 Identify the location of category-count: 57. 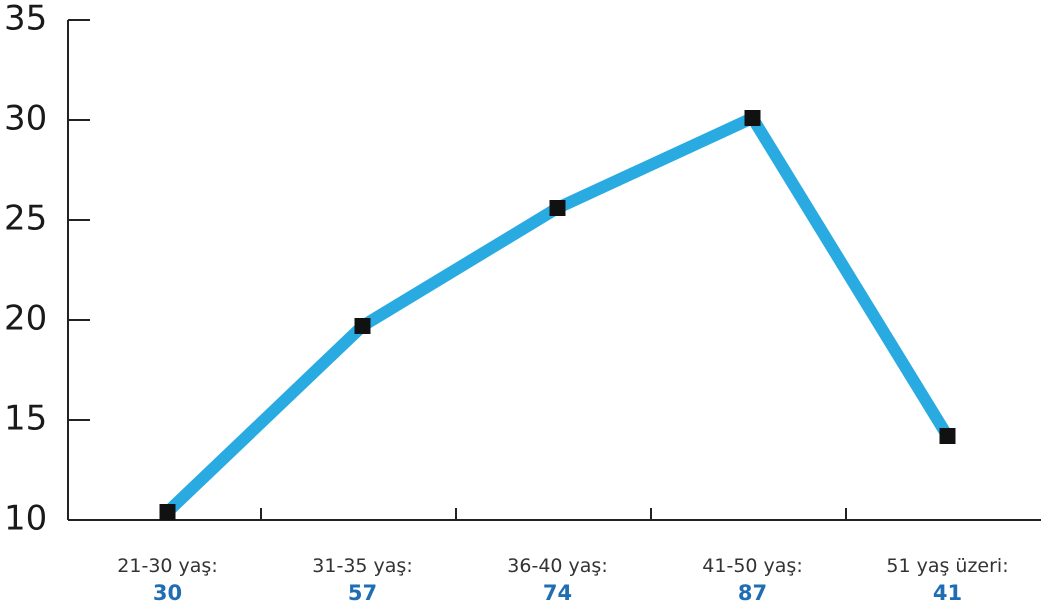
(362, 593).